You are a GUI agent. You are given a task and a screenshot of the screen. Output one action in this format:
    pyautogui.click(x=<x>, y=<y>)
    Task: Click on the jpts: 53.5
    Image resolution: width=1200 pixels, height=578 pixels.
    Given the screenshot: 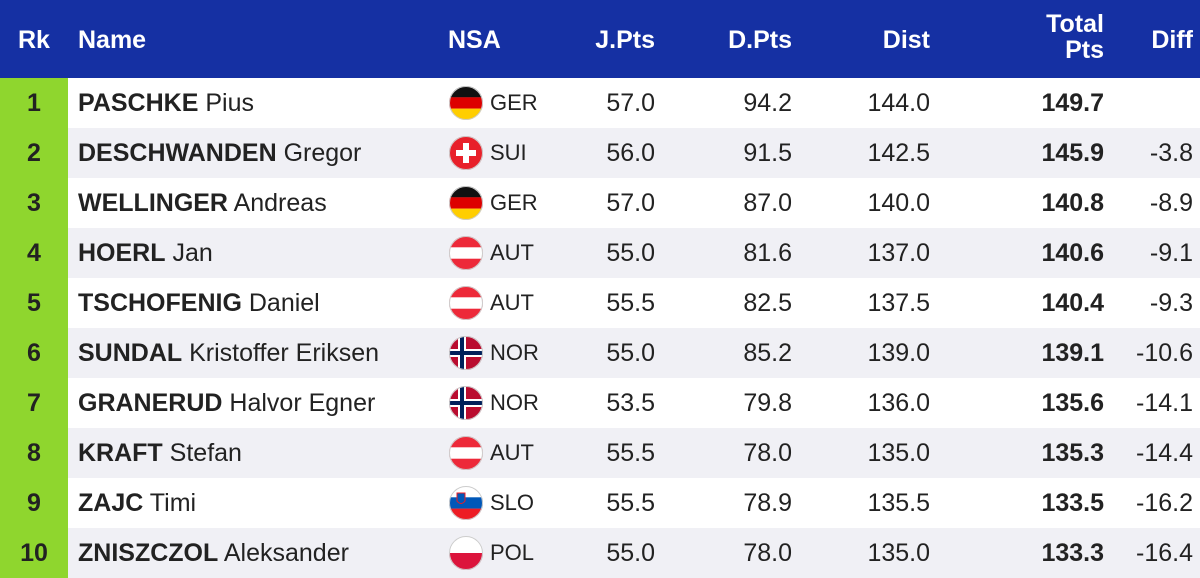 What is the action you would take?
    pyautogui.click(x=630, y=403)
    